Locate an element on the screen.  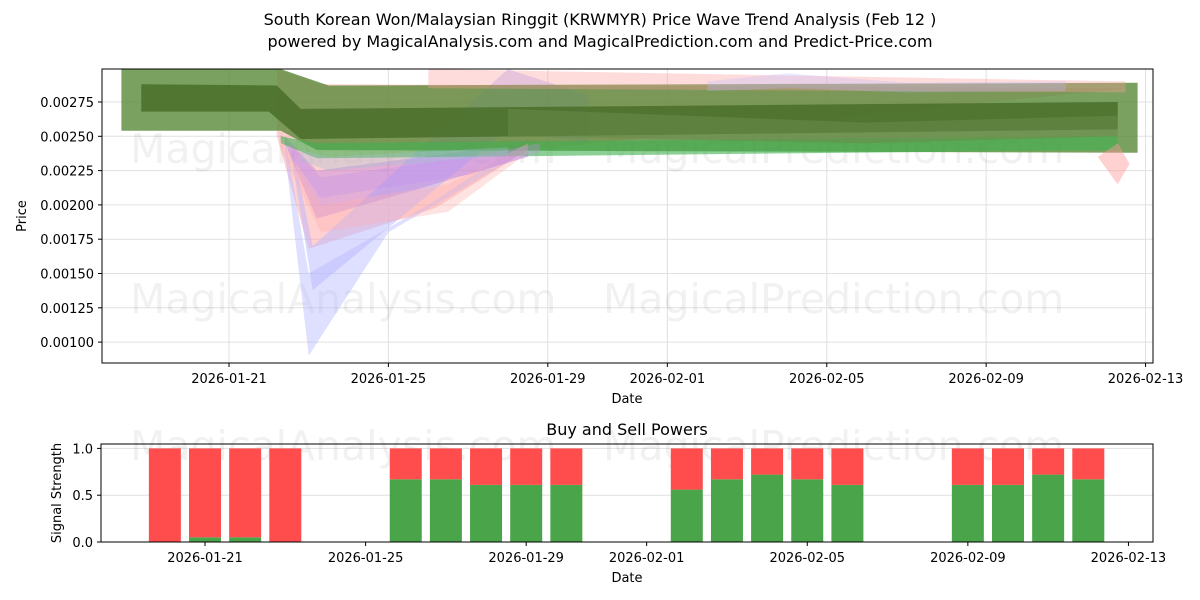
watermark: MagicalPrediction.com is located at coordinates (833, 299).